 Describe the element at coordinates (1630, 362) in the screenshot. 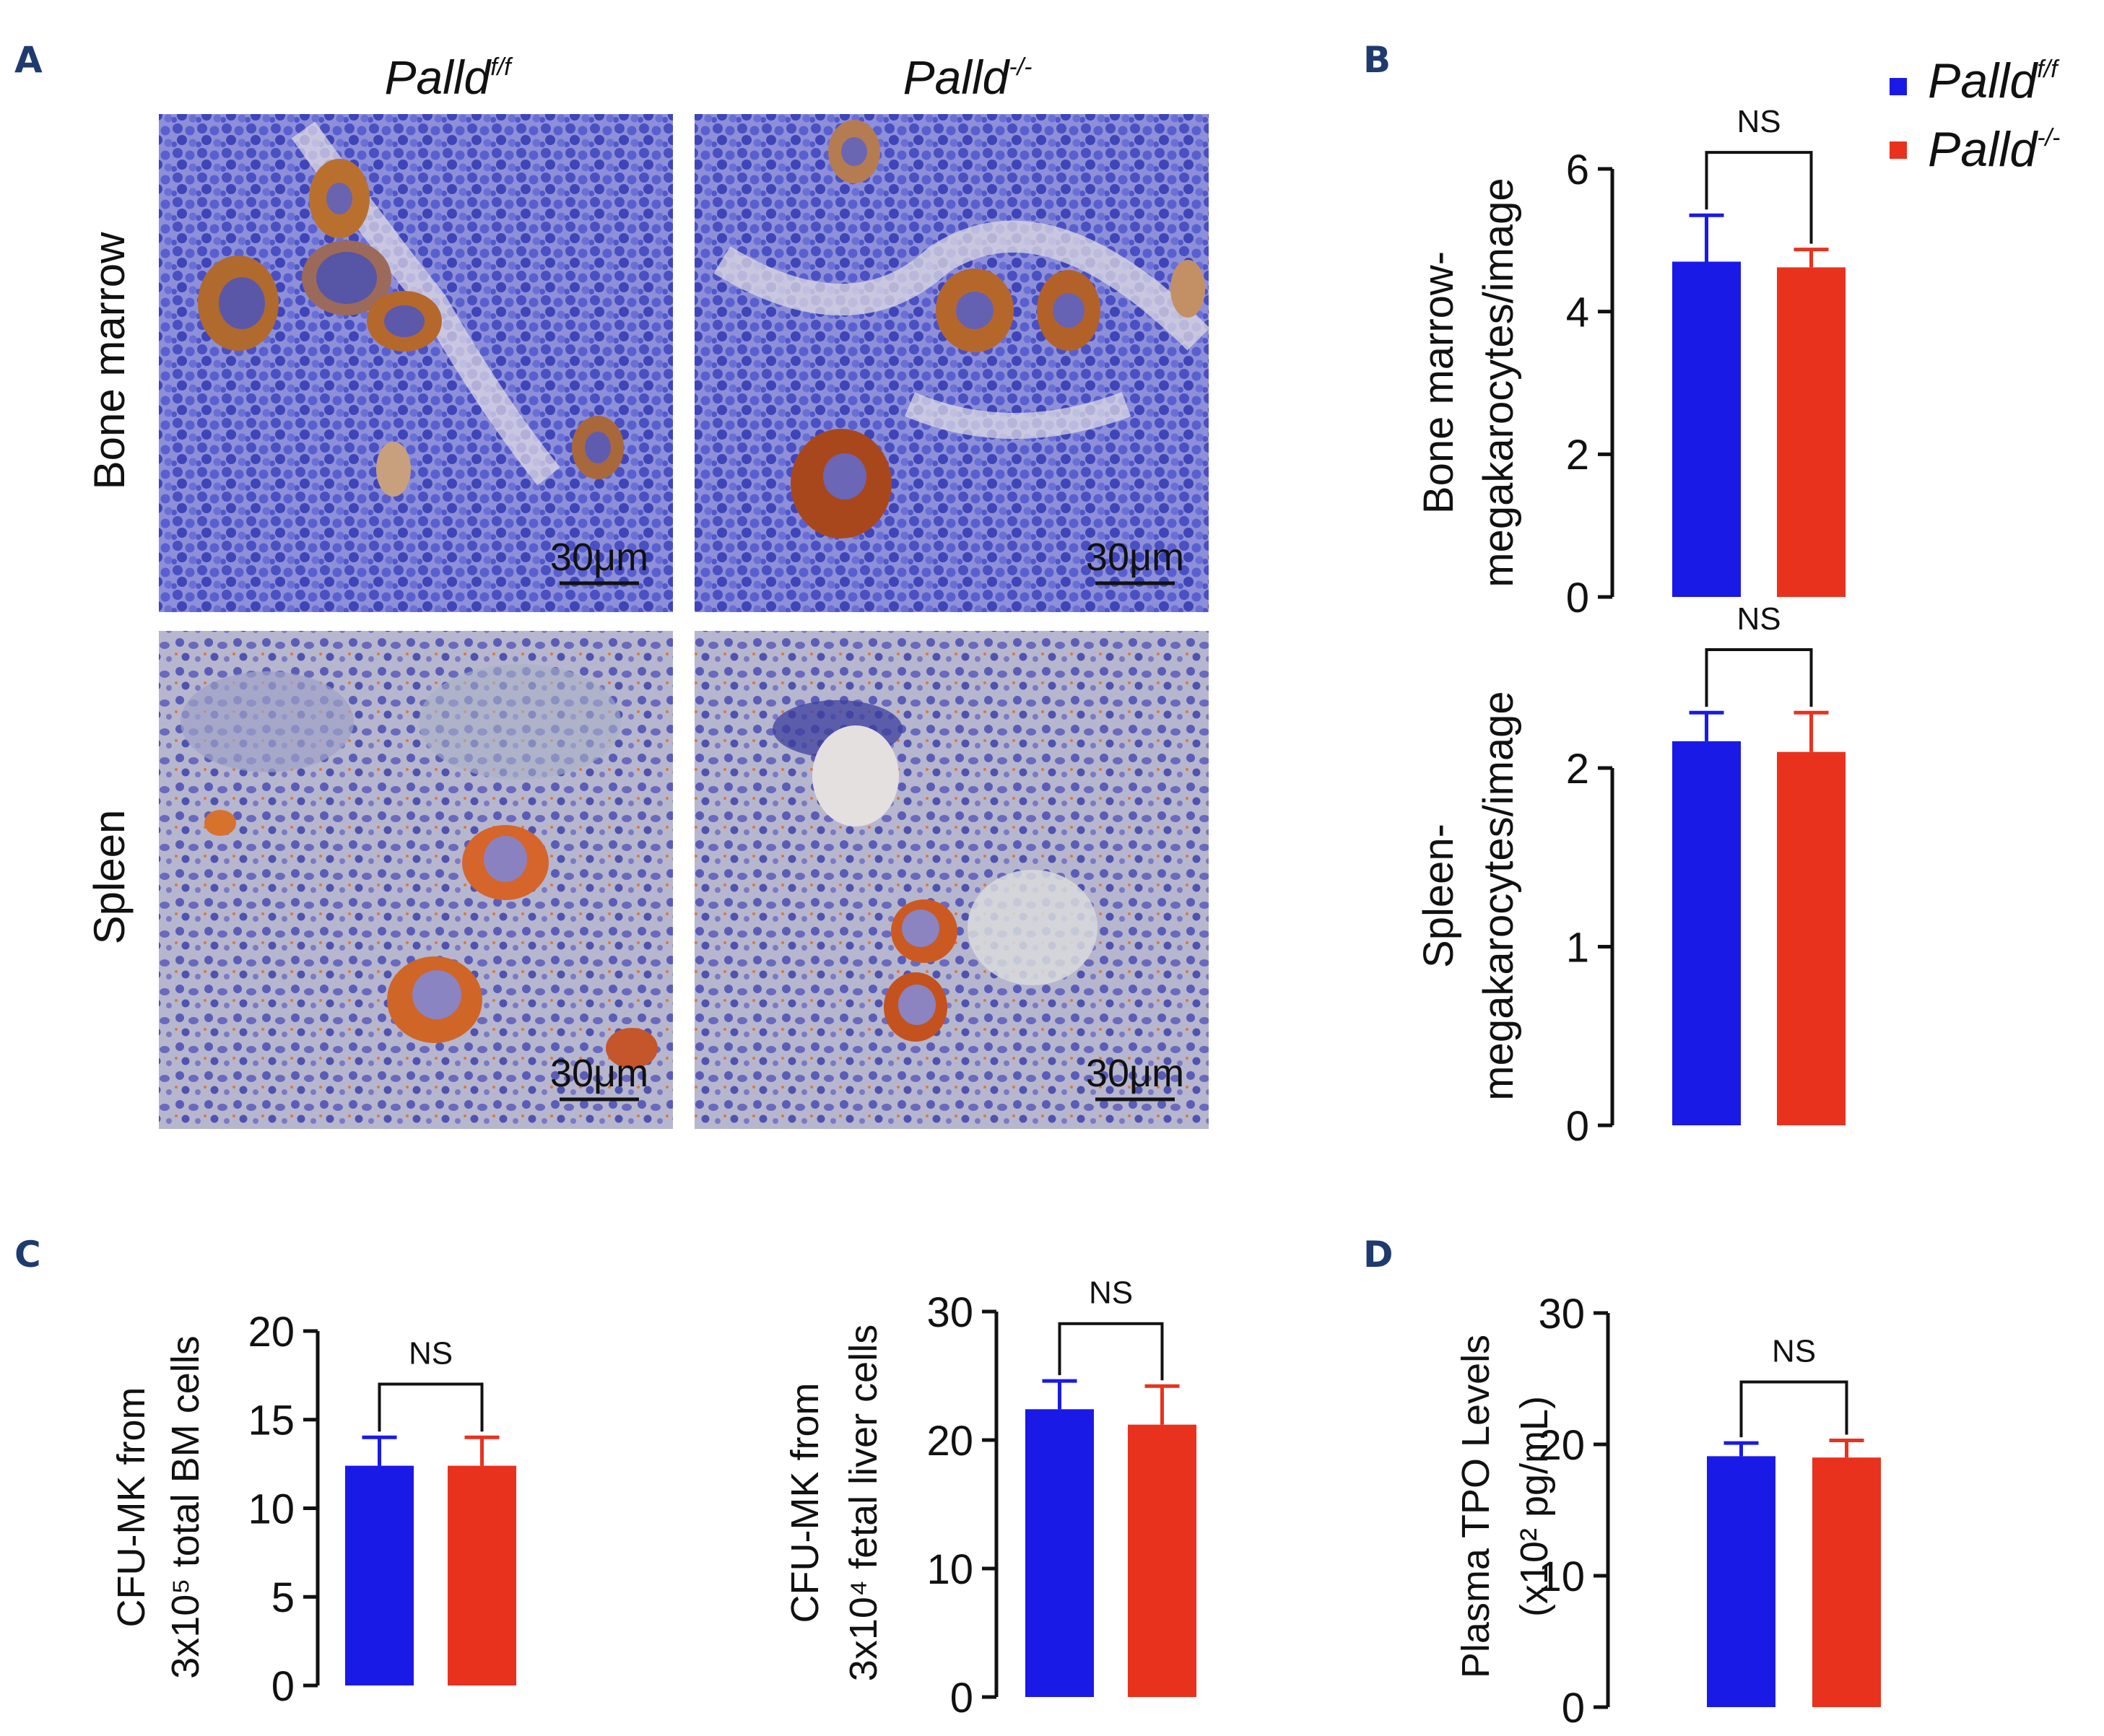

I see `chart-bone-marrow-megakaryocytes: 0 2 4 6 NS Bone marrow-megakarocytes/image` at that location.